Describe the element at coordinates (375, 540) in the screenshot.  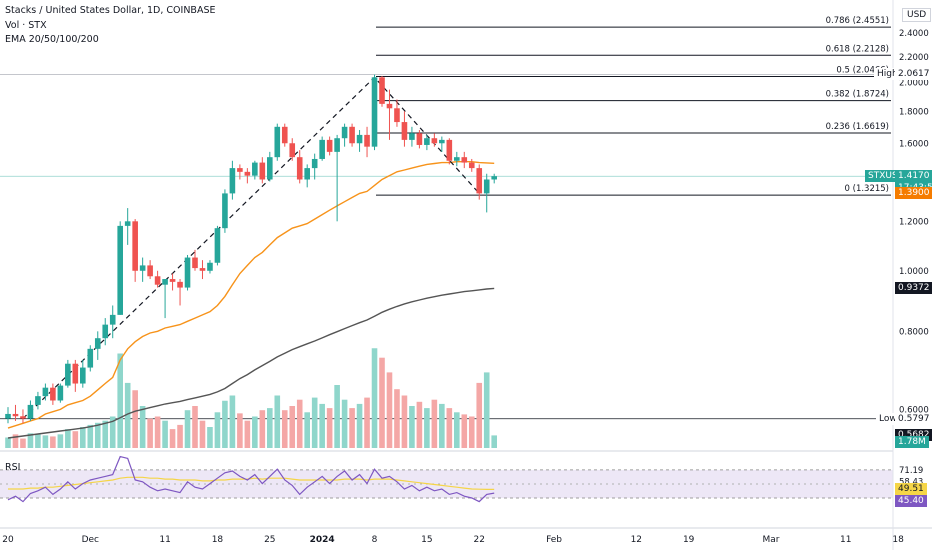
I see `time-tick-label: 8` at that location.